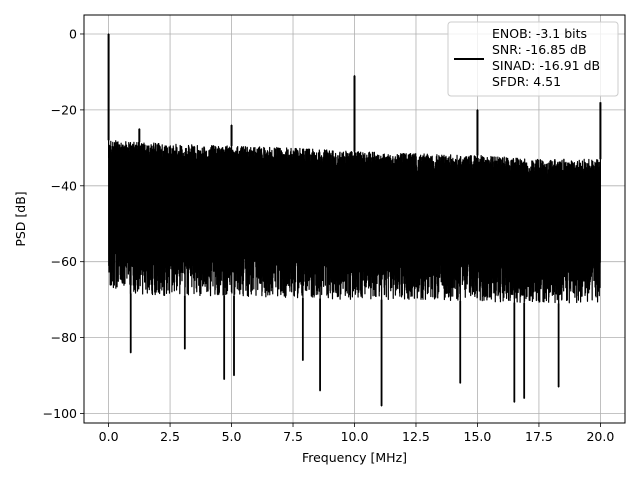 This screenshot has height=480, width=640. Describe the element at coordinates (64, 261) in the screenshot. I see `y-tick-label: −60` at that location.